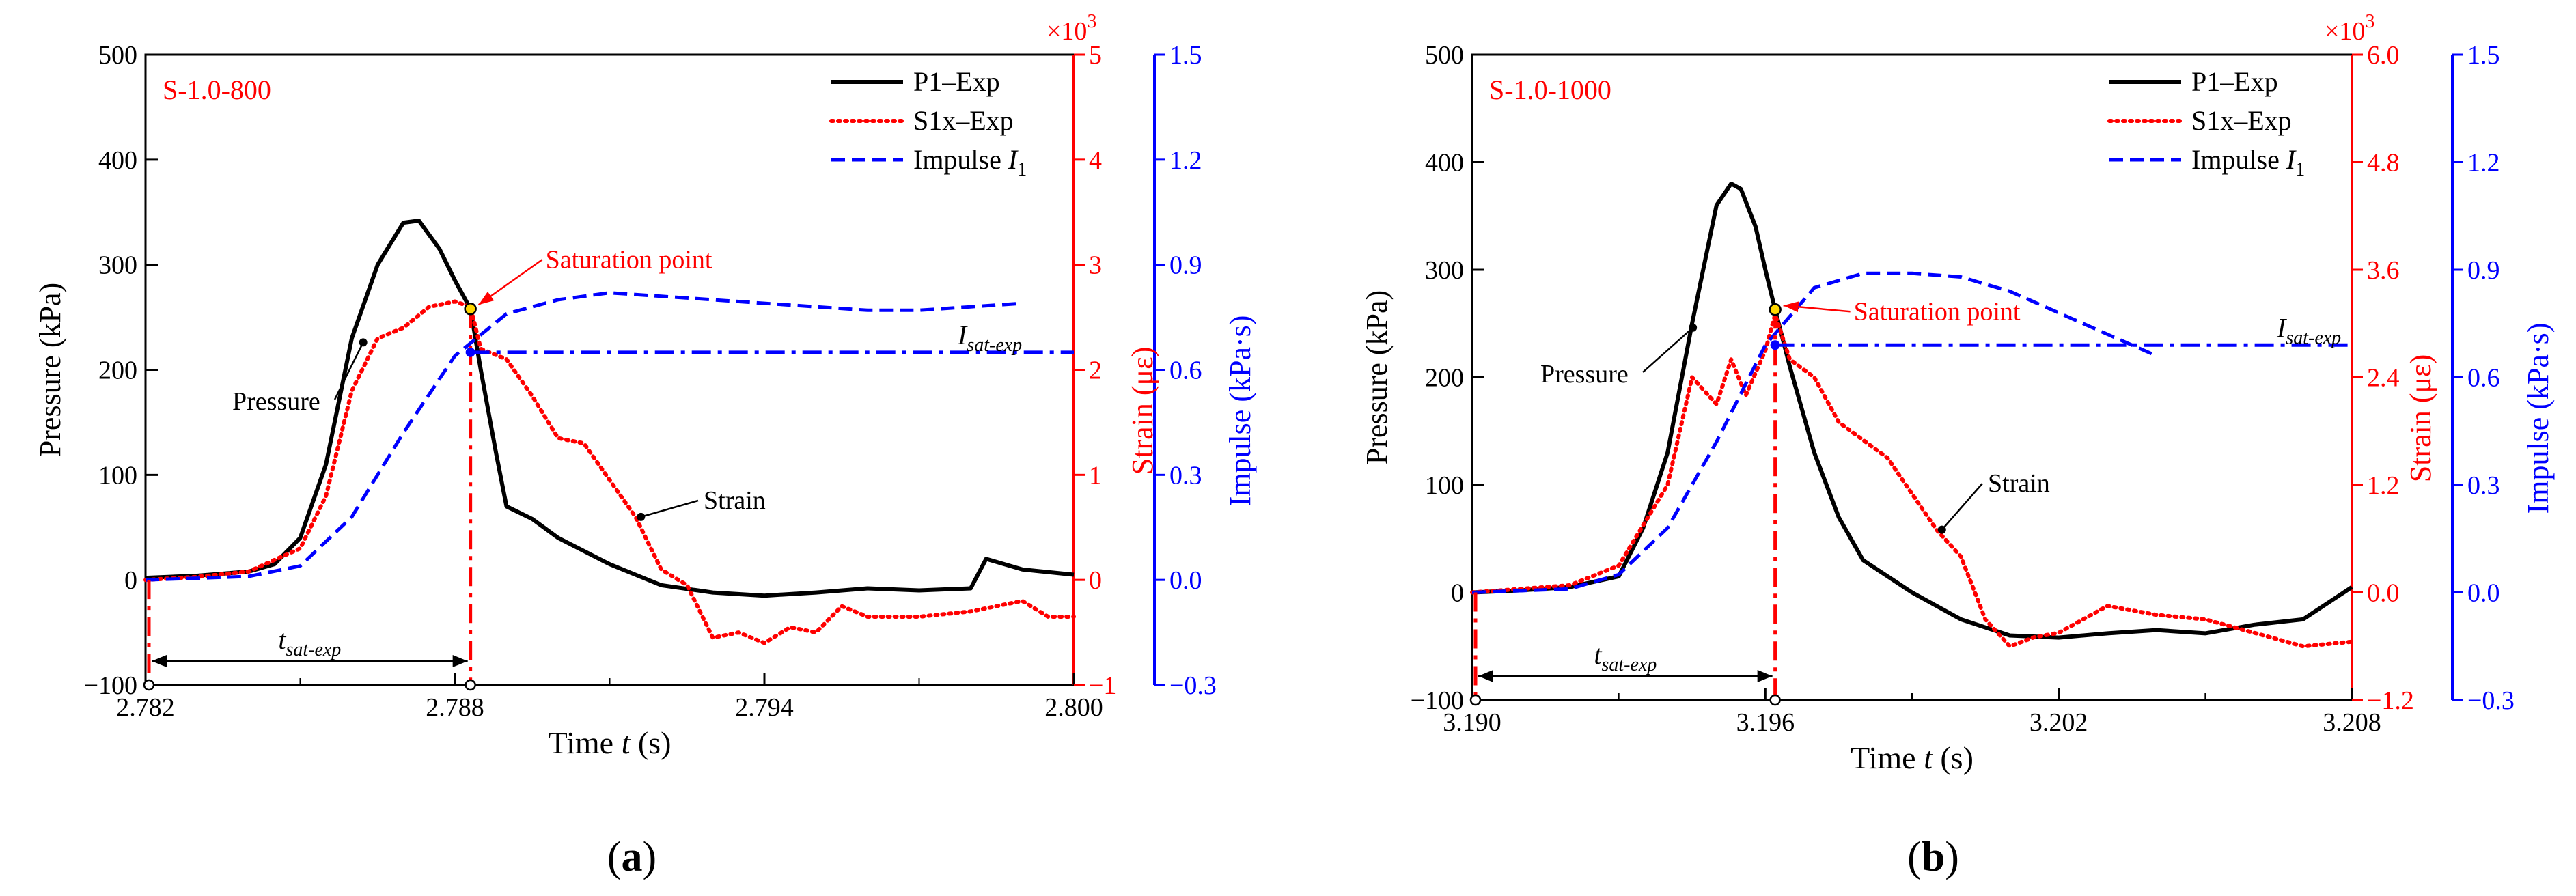 The image size is (2576, 896). Describe the element at coordinates (2383, 378) in the screenshot. I see `strain-tick-label: 2.4` at that location.